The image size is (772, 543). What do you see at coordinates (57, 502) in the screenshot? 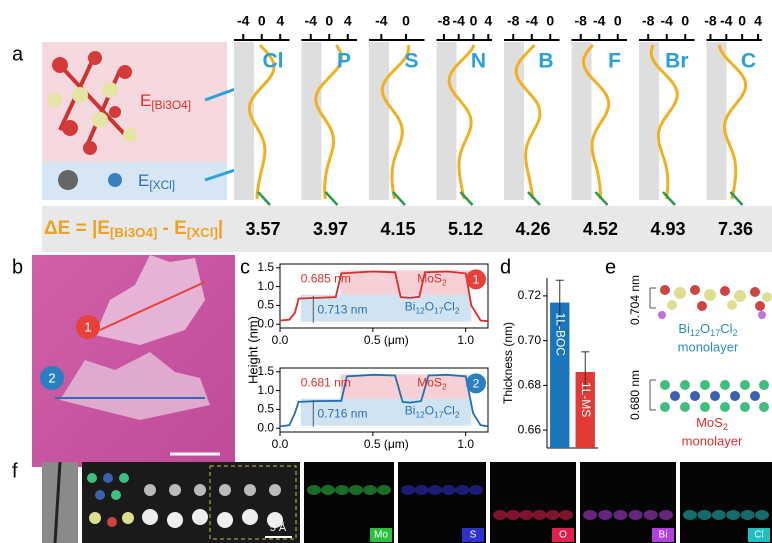
I see `edge` at bounding box center [57, 502].